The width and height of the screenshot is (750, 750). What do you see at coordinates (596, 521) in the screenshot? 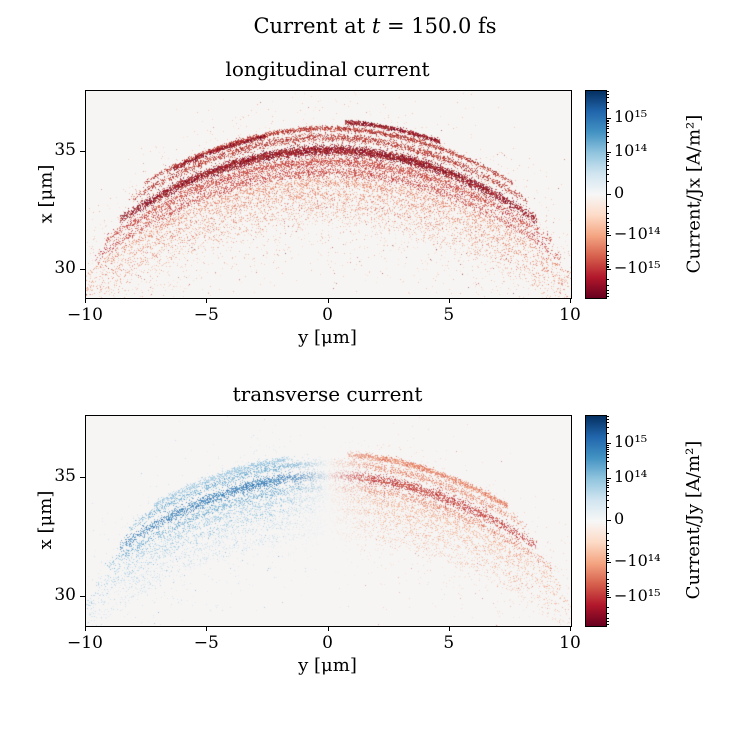
I see `colorbar-gradient-transverse` at bounding box center [596, 521].